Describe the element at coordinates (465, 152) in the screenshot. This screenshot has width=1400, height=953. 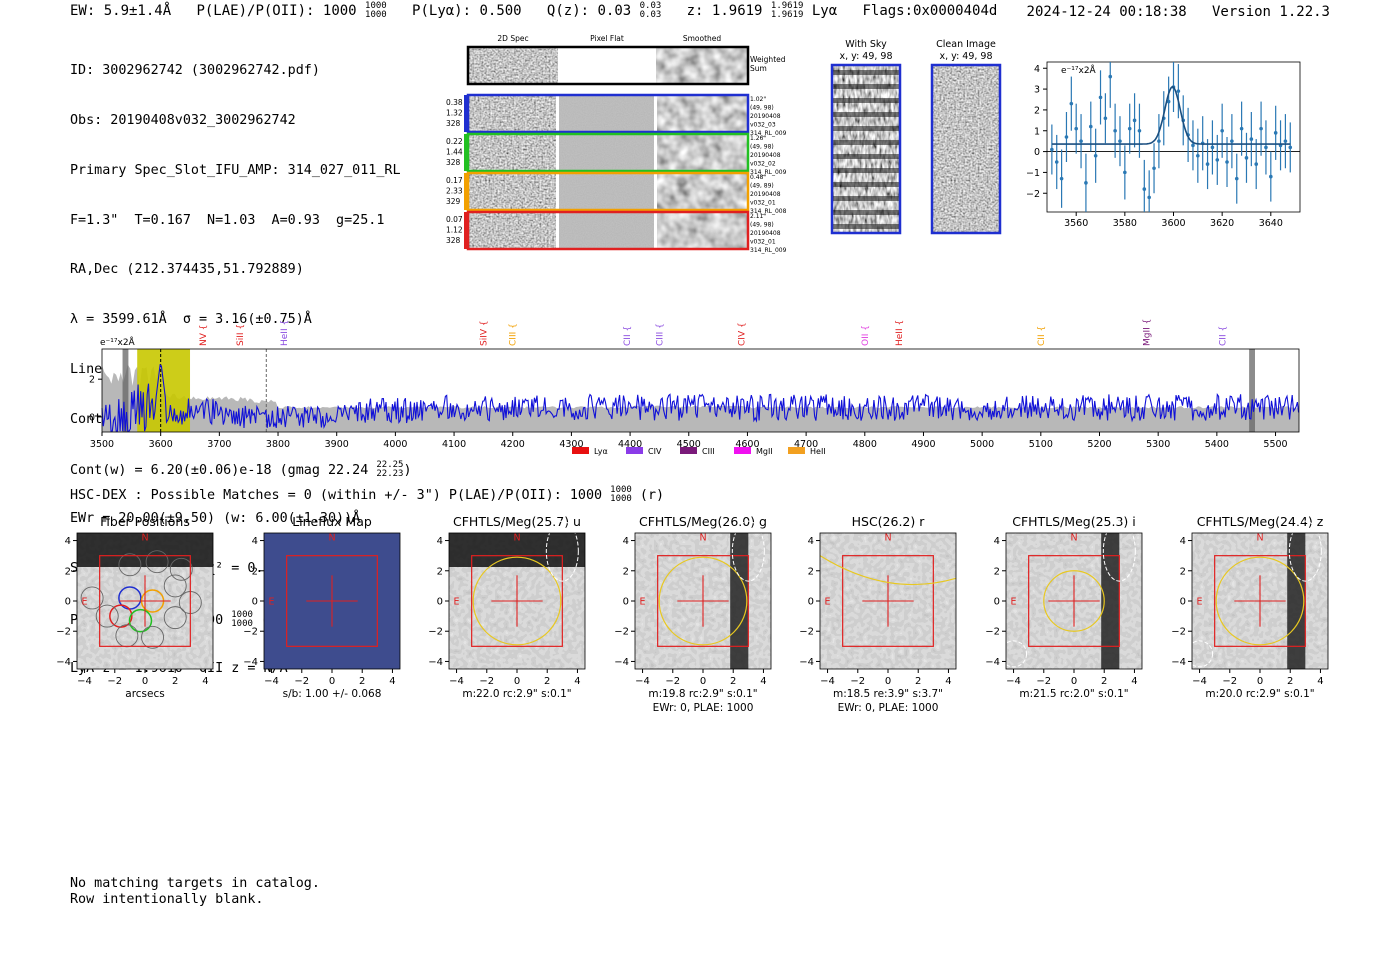
I see `cutout-marker` at that location.